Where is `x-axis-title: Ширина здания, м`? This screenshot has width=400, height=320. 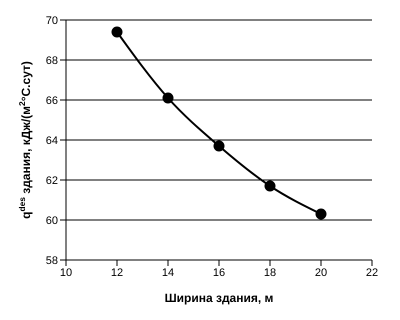
x-axis-title: Ширина здания, м is located at coordinates (219, 298).